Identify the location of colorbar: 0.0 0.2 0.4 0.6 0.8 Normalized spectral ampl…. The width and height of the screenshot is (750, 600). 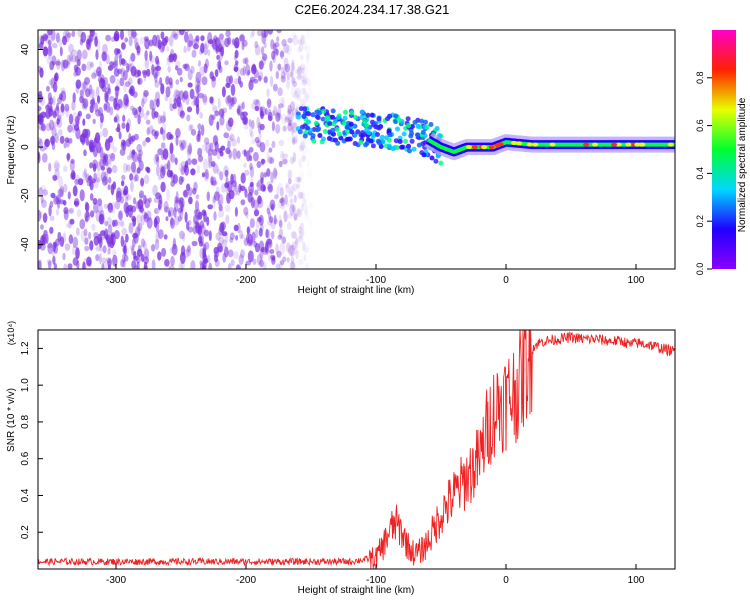
(721, 152).